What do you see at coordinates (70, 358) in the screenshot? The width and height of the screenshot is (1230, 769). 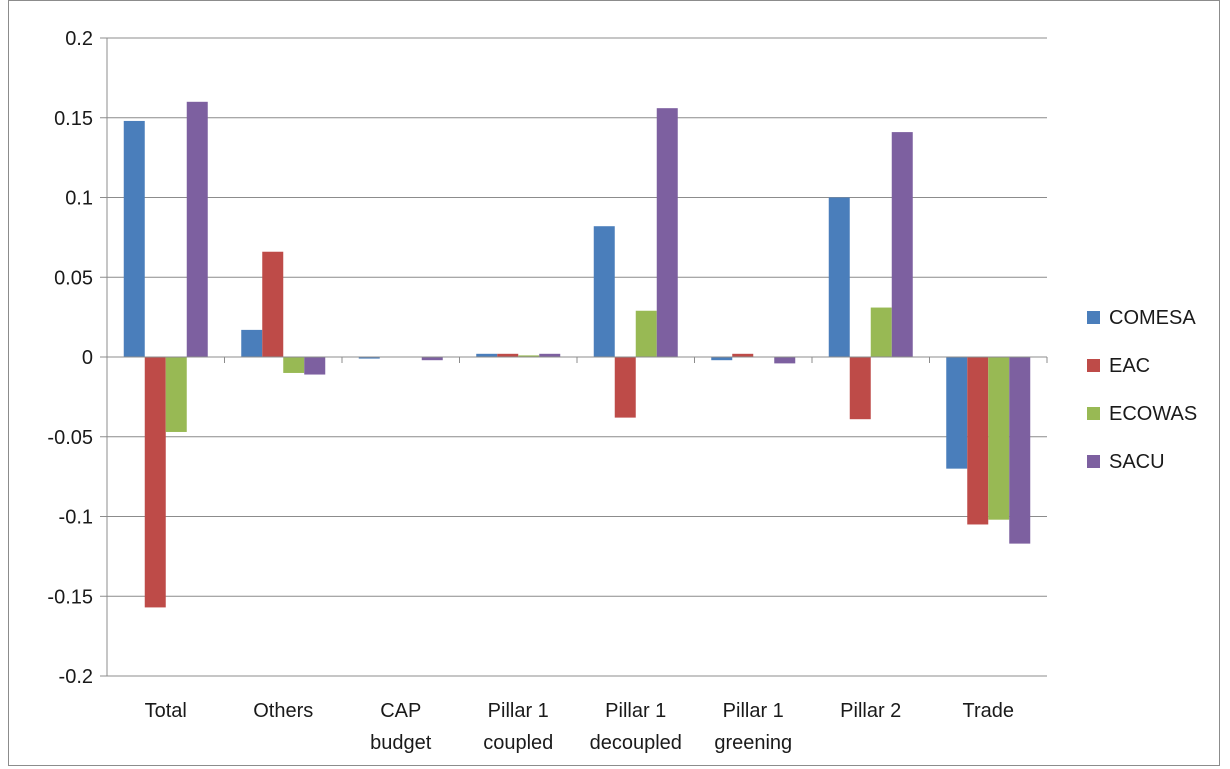 I see `y-axis-tick-labels: 0.2 0.15 0.1 0.05 0 -0.05 -0.1 -0.15 -0.2` at bounding box center [70, 358].